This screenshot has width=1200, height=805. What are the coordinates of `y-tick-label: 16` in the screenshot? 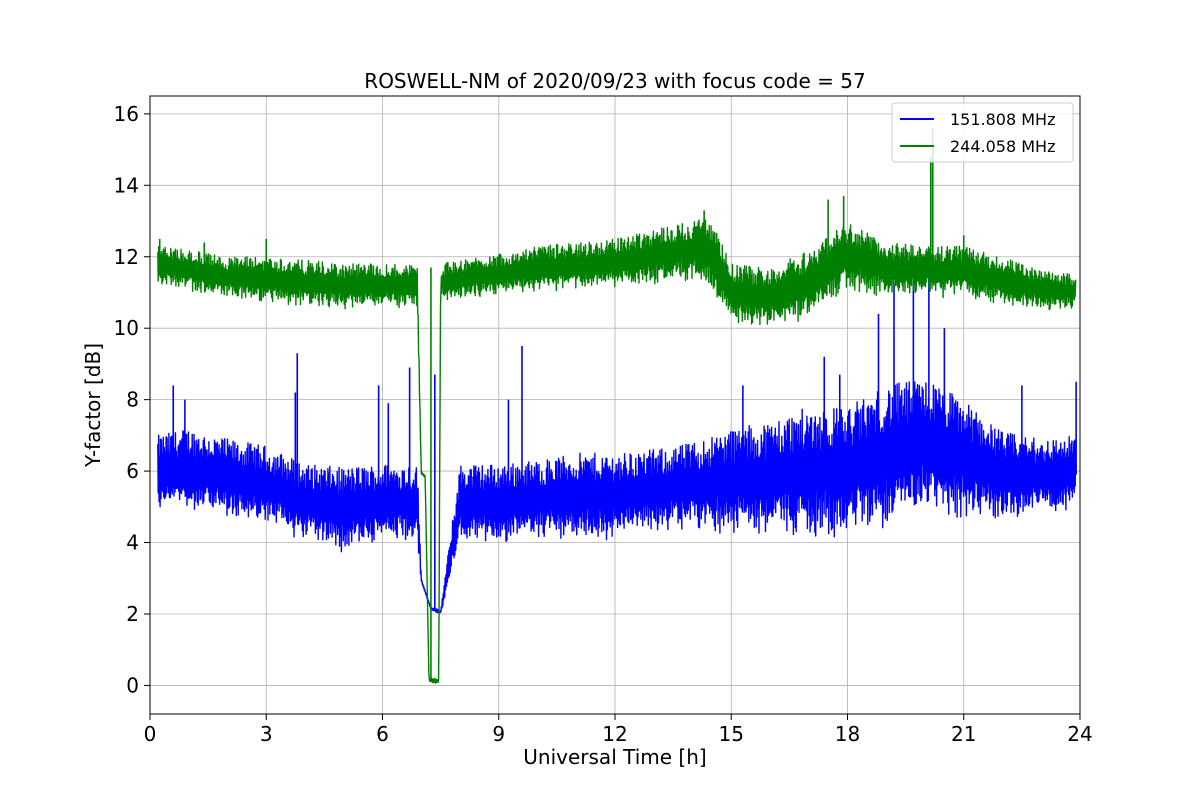 It's located at (126, 114).